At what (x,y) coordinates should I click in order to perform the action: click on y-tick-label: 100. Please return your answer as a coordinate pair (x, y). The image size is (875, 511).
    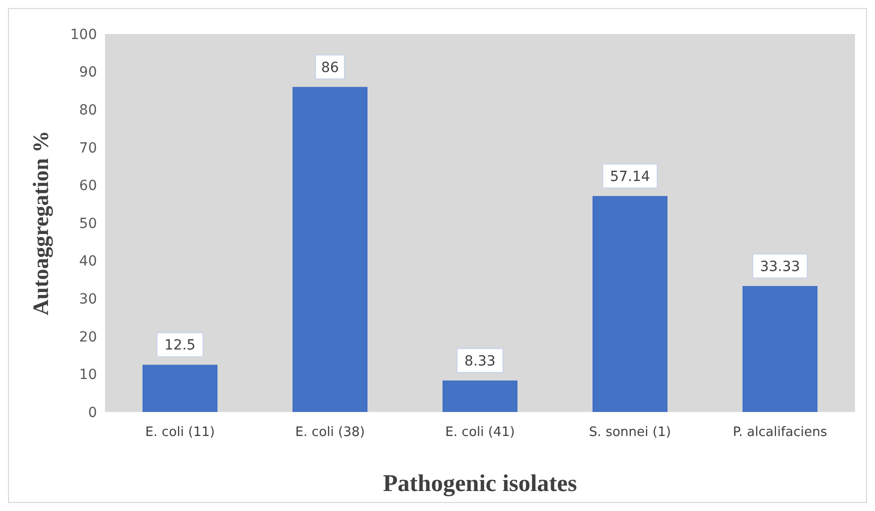
    Looking at the image, I should click on (83, 34).